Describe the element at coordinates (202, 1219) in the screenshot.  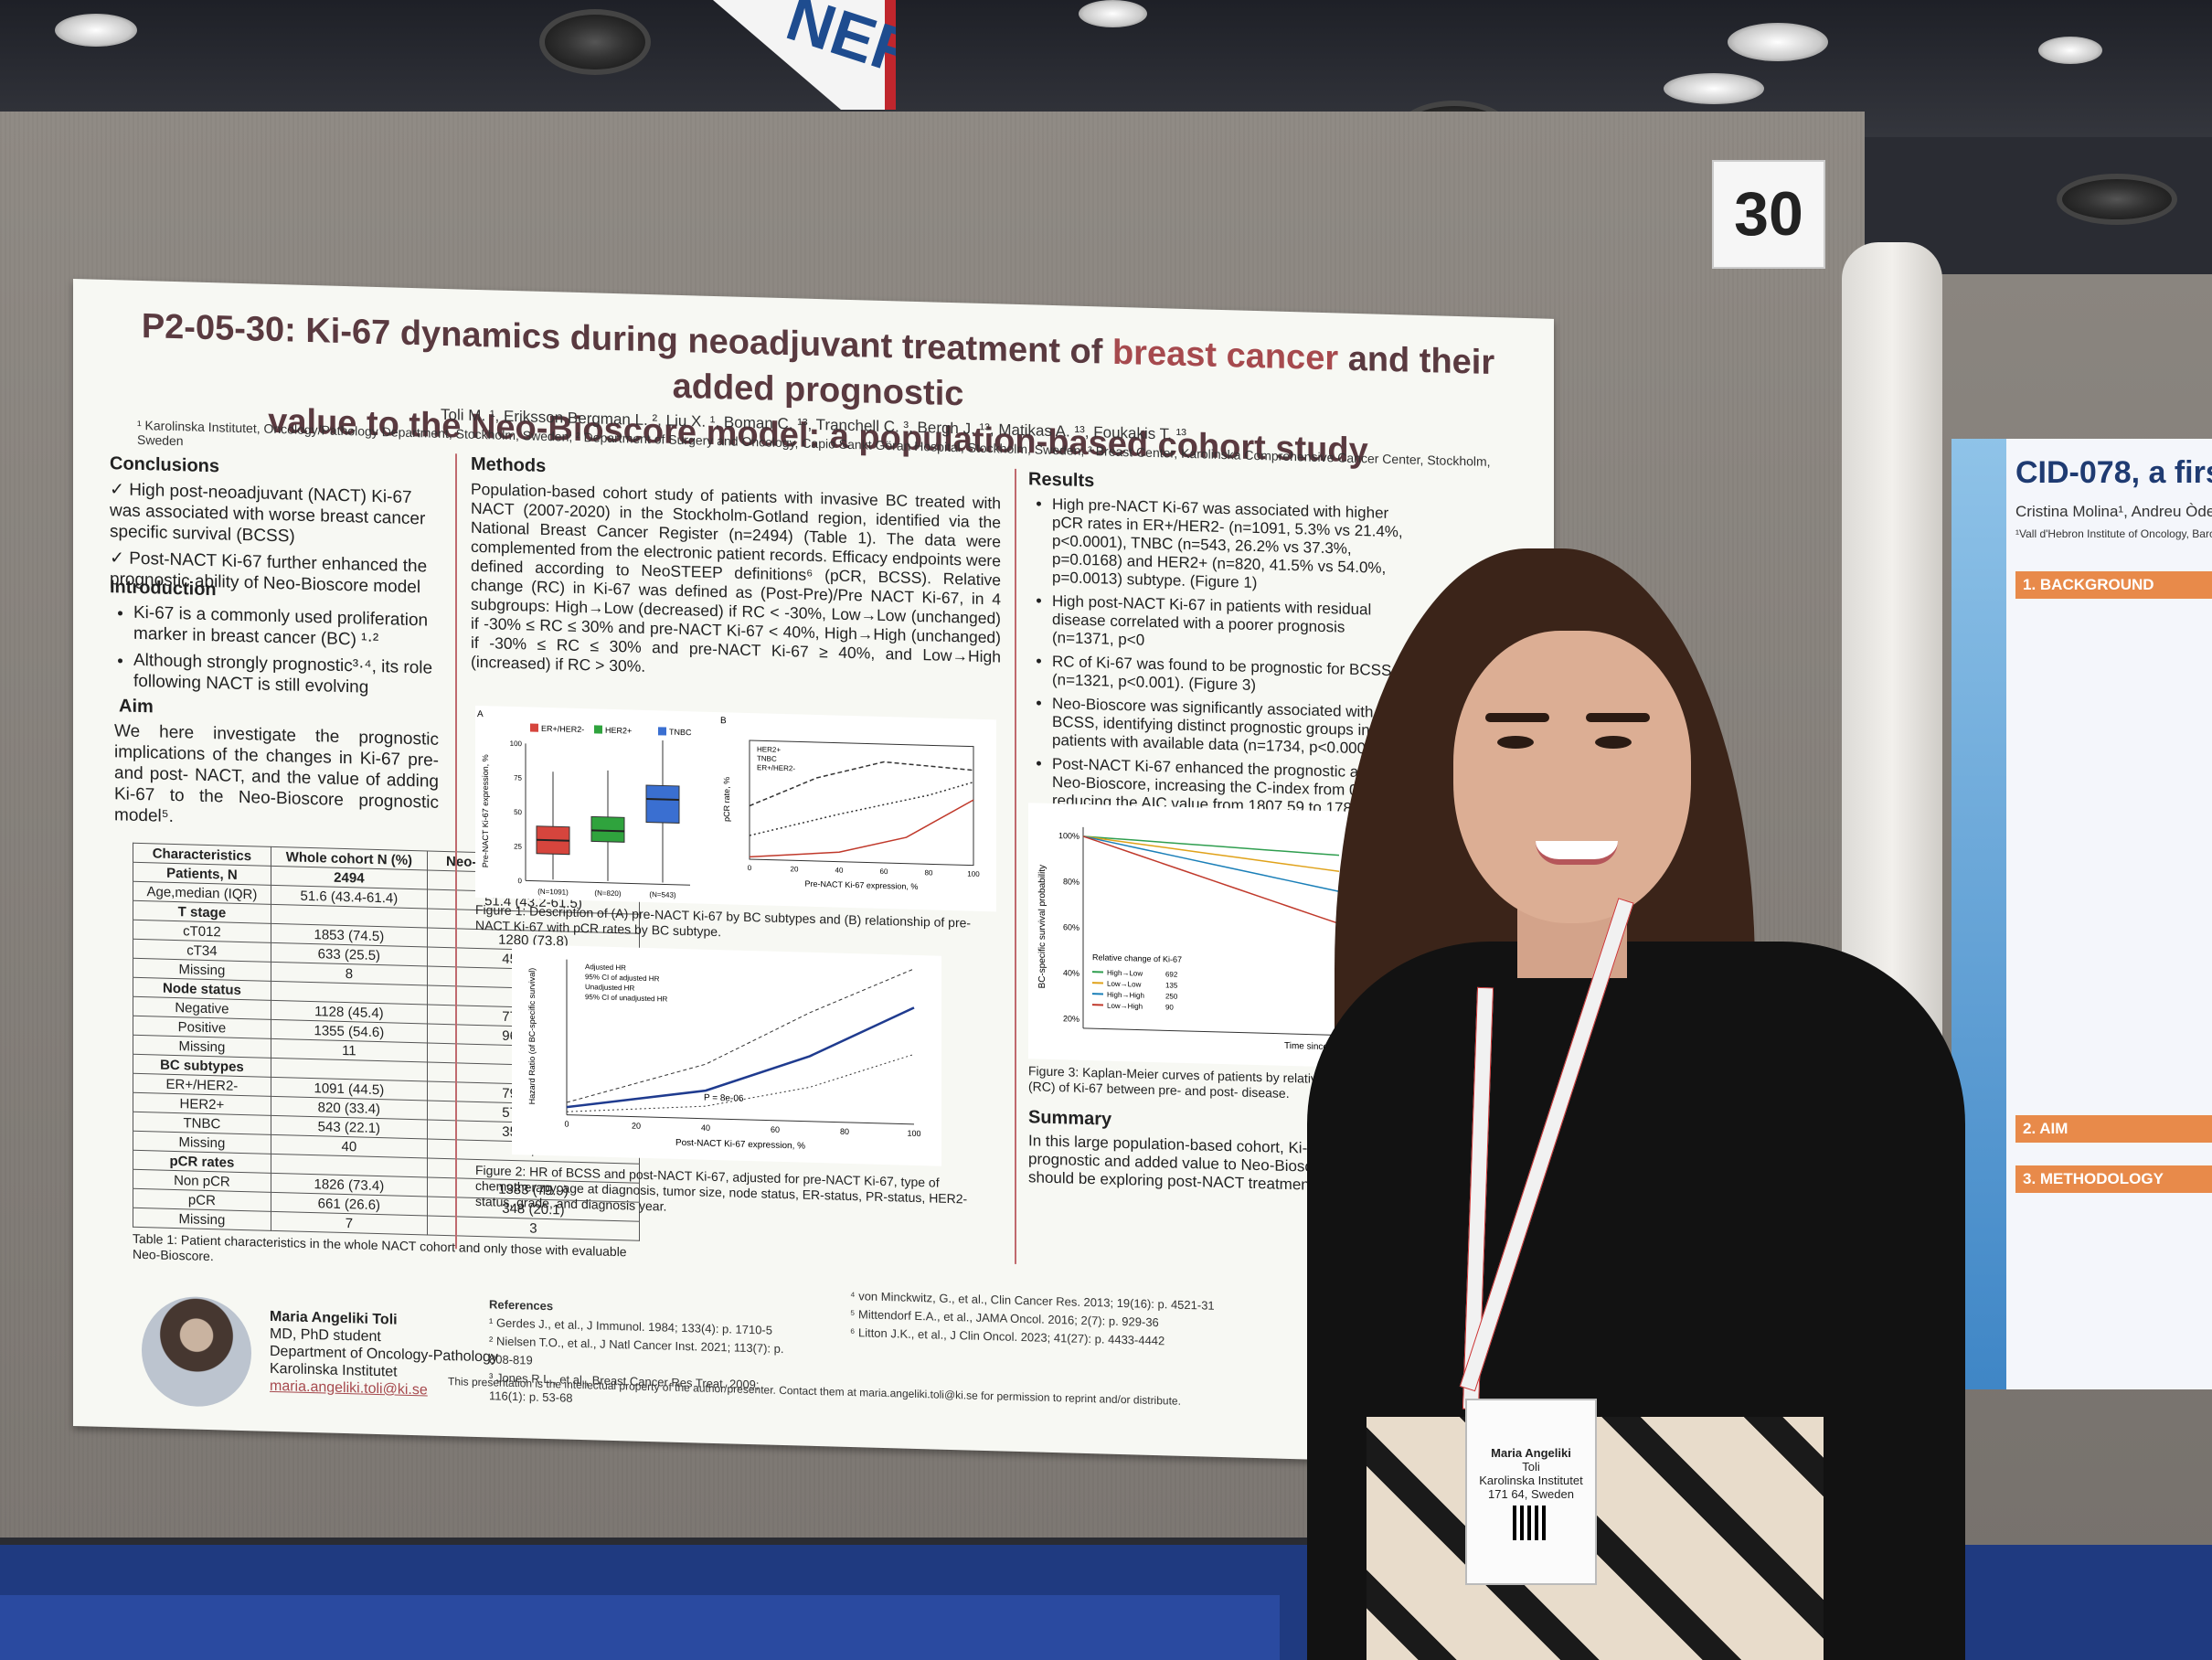
I see `table-cell: Missing` at that location.